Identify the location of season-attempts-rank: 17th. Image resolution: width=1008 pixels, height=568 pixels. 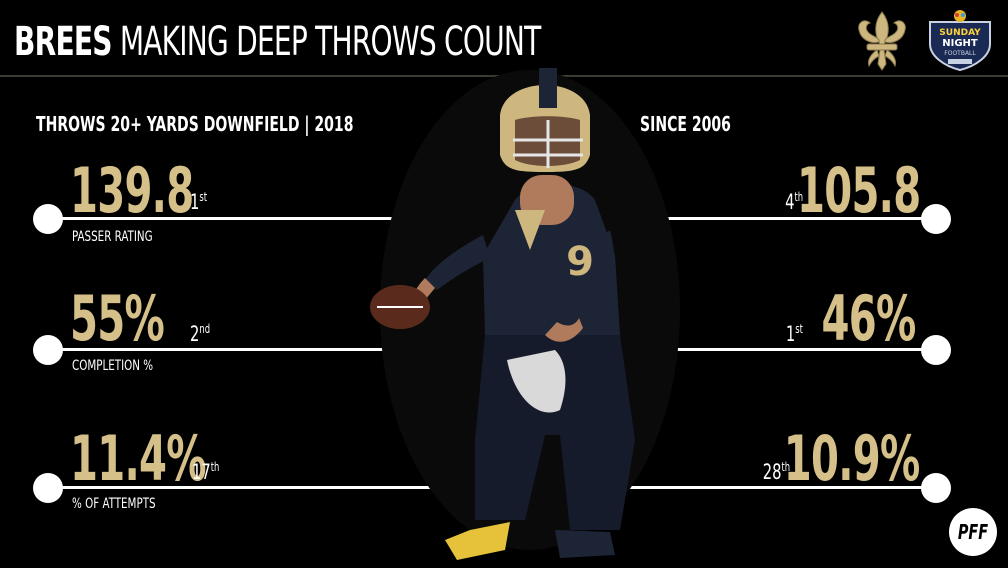
(205, 469).